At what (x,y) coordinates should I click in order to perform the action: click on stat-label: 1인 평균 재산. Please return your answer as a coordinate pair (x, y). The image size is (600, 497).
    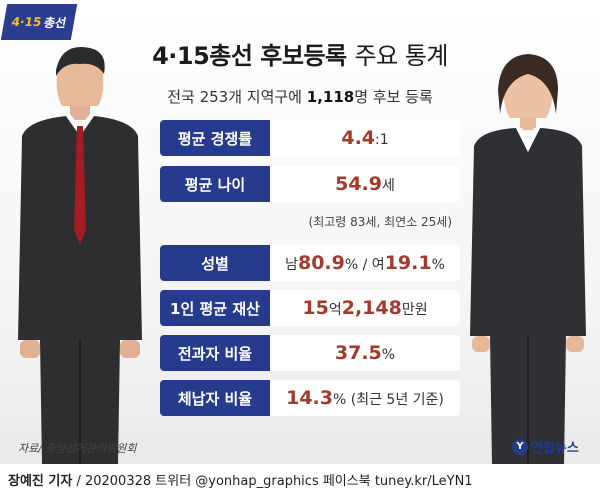
    Looking at the image, I should click on (215, 308).